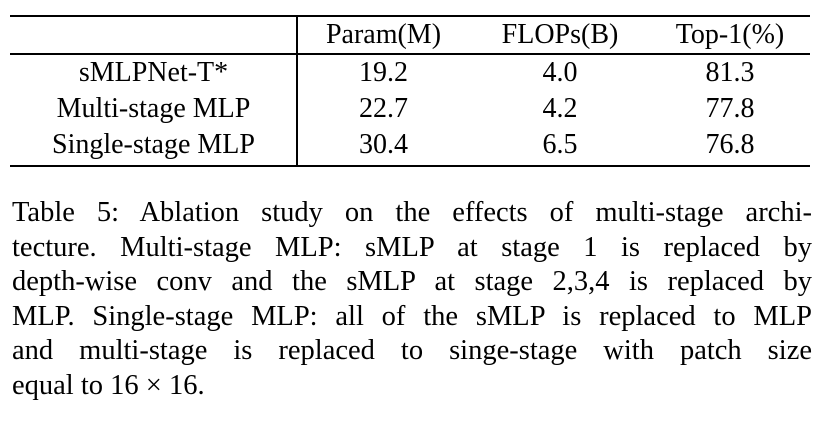 The height and width of the screenshot is (428, 824). What do you see at coordinates (730, 108) in the screenshot?
I see `data-cell: 77.8` at bounding box center [730, 108].